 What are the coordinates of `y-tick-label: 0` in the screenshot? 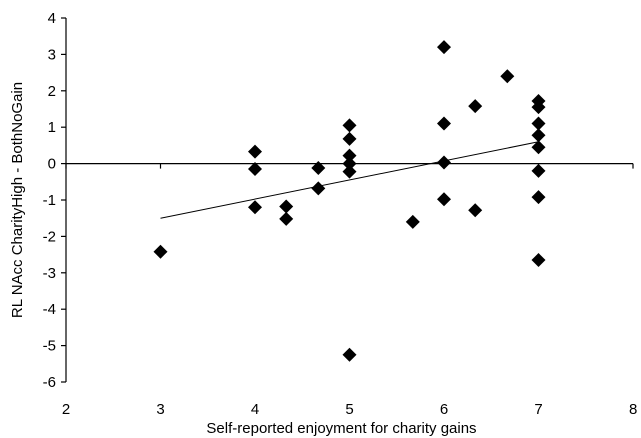 It's located at (52, 164).